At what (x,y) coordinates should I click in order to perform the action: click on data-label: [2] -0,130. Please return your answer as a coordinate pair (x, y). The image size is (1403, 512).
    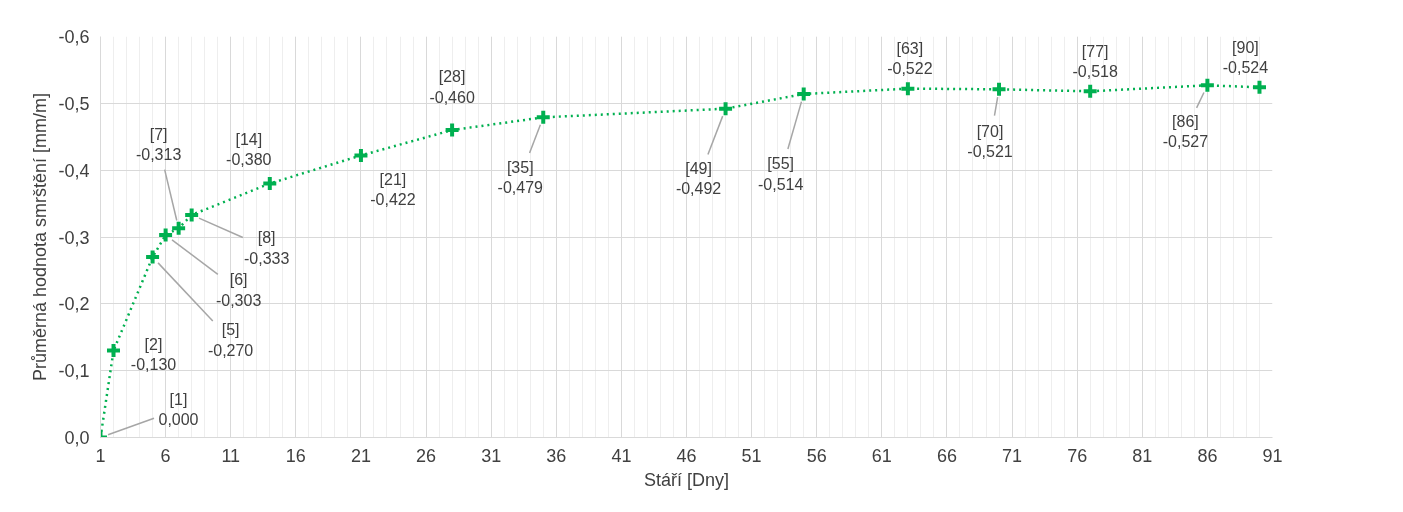
    Looking at the image, I should click on (153, 354).